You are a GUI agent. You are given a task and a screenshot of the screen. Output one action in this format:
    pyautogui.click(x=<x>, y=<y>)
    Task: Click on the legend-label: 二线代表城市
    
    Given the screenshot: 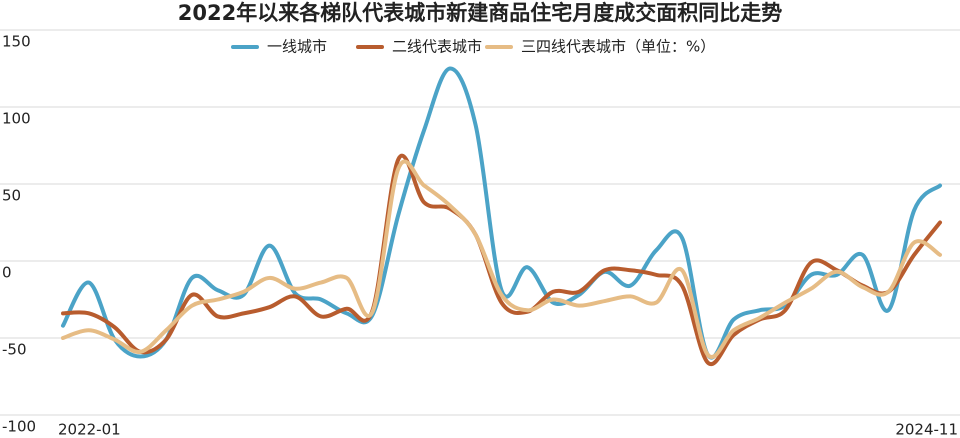 What is the action you would take?
    pyautogui.click(x=437, y=47)
    